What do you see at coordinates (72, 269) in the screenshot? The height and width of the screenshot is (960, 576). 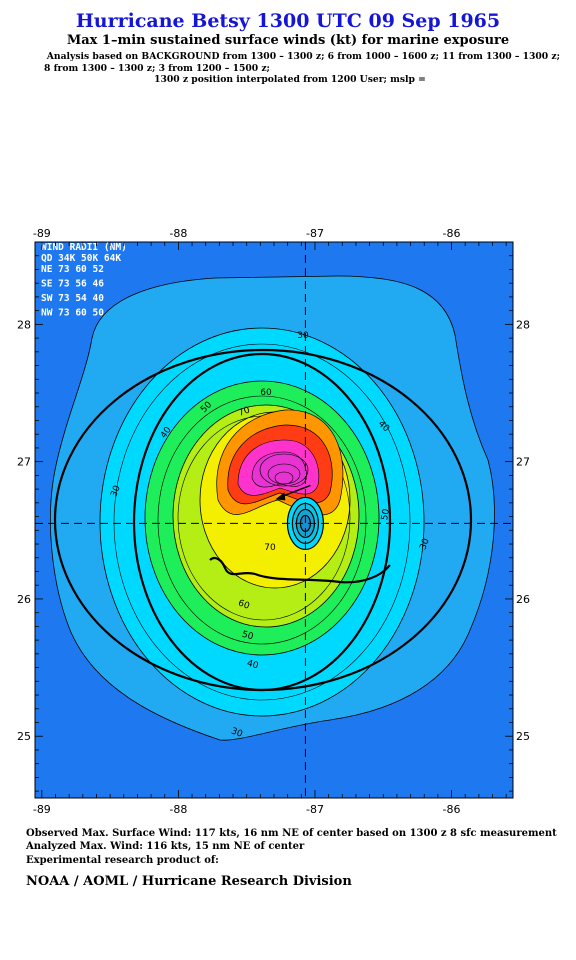 I see `wind-radii-row-ne: NE 73 60 52` at bounding box center [72, 269].